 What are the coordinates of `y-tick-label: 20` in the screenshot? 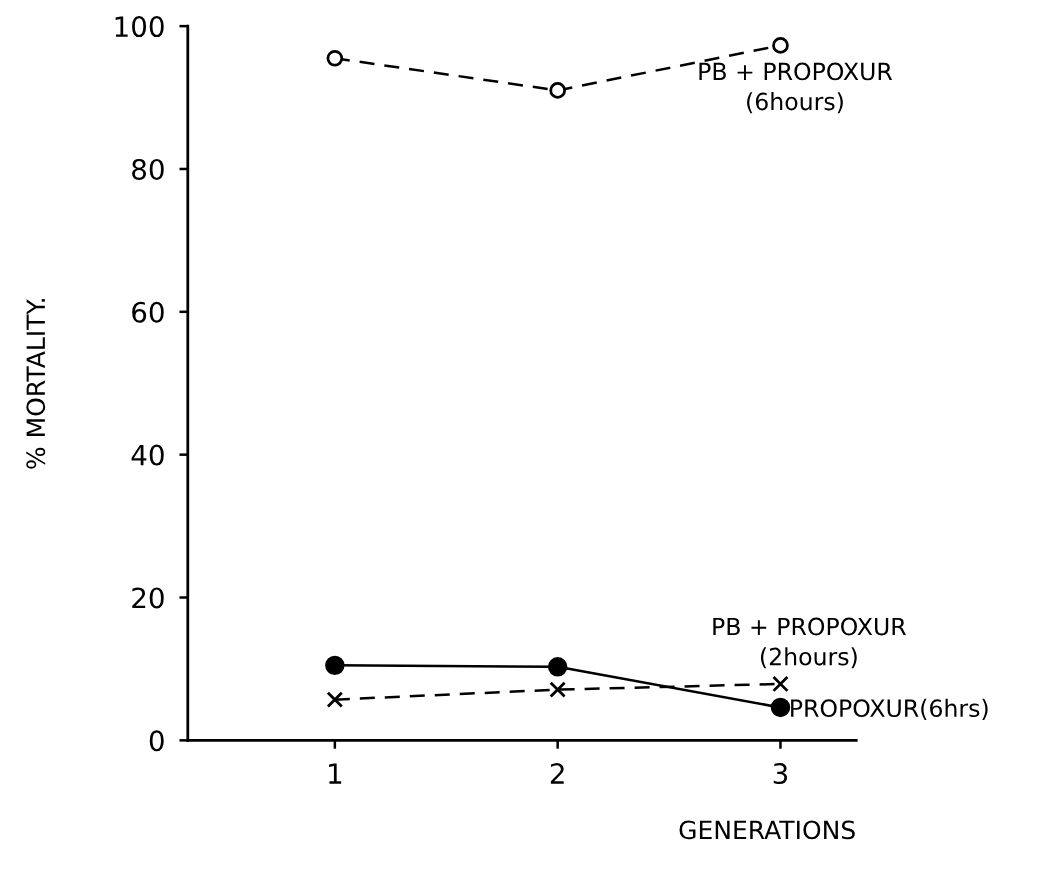 It's located at (148, 598).